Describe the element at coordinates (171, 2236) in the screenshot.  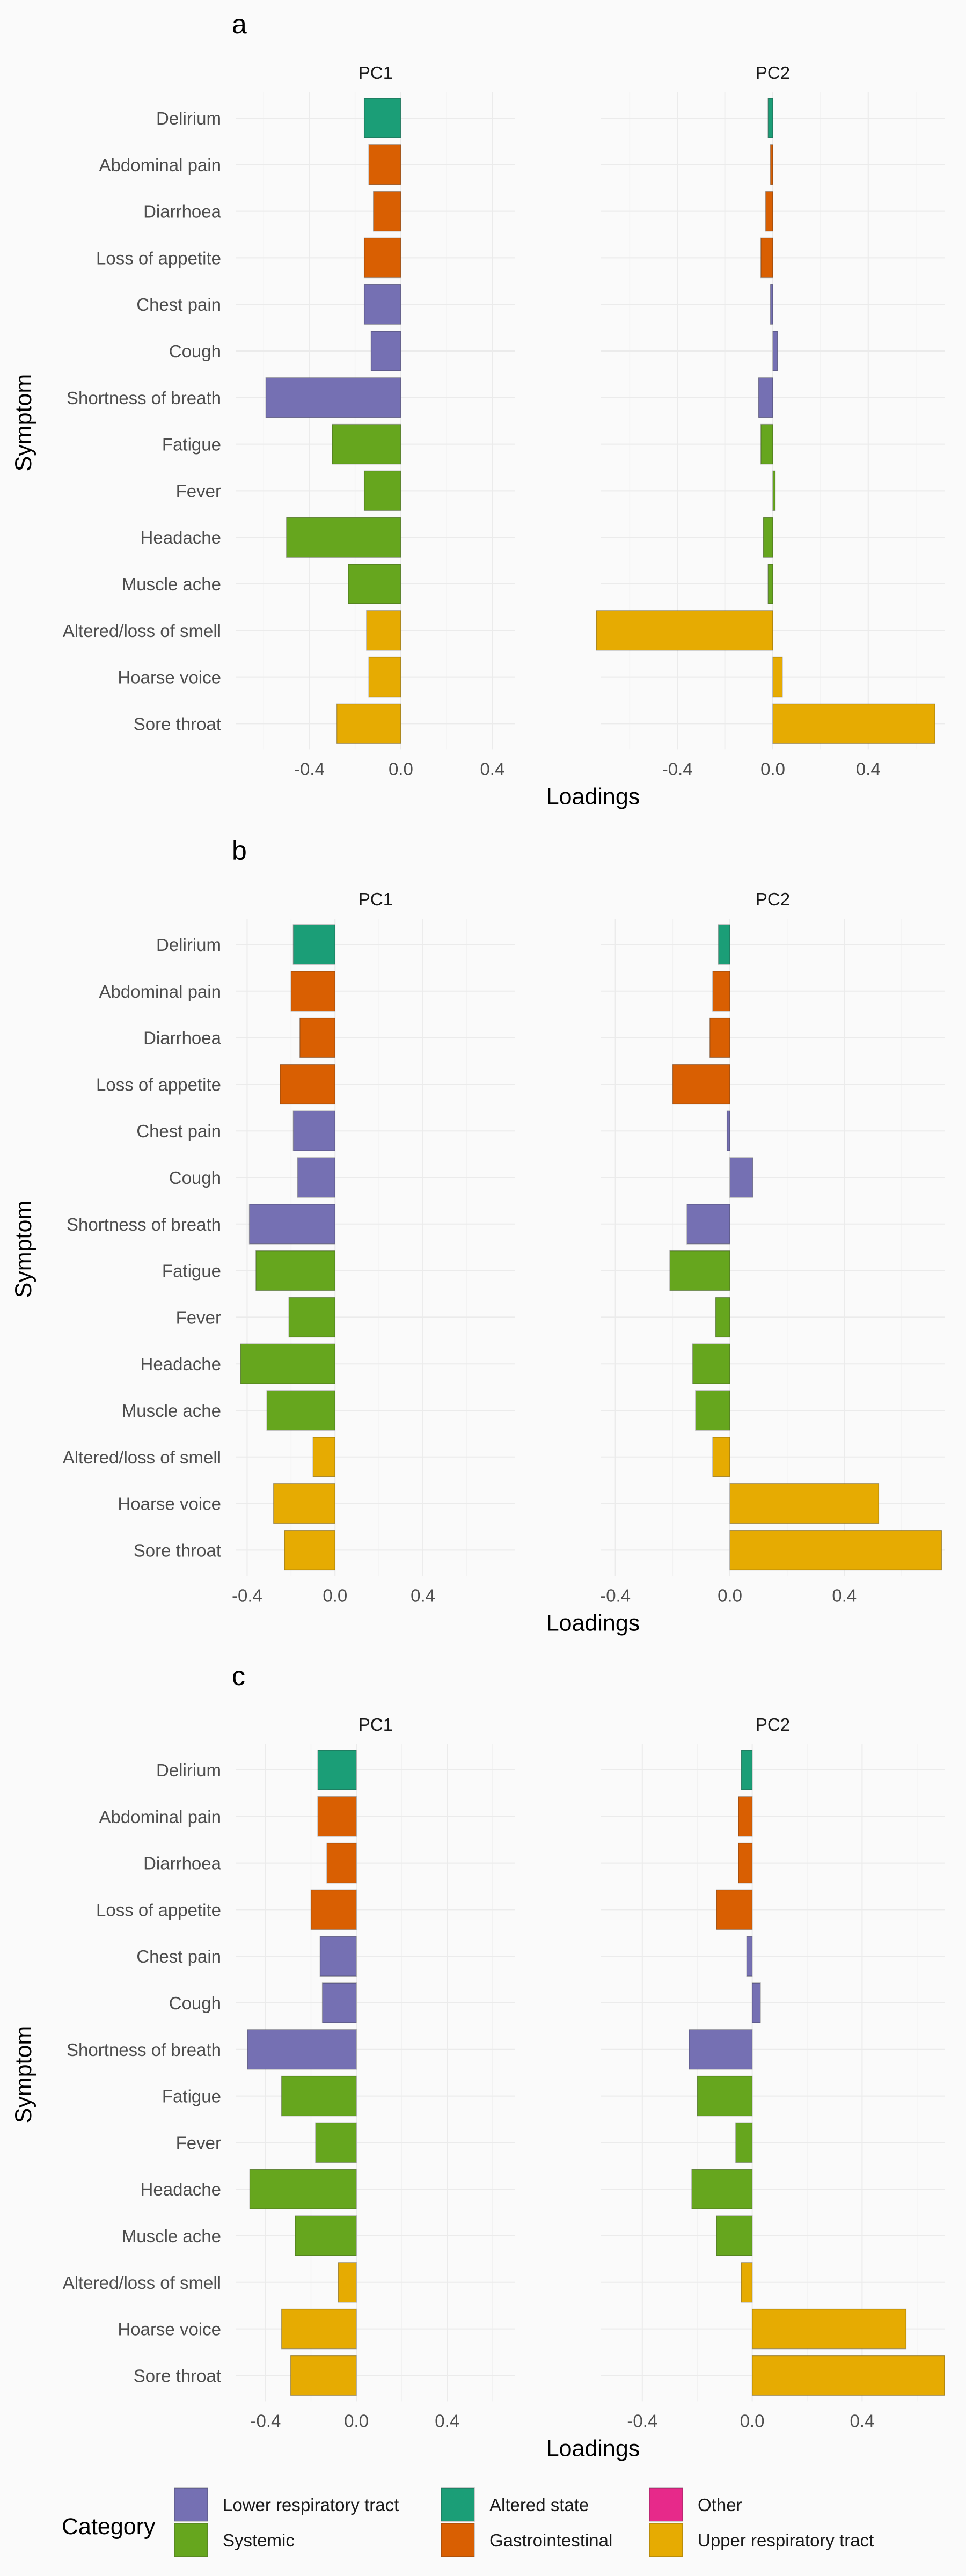
I see `symptom-label: Muscle ache` at that location.